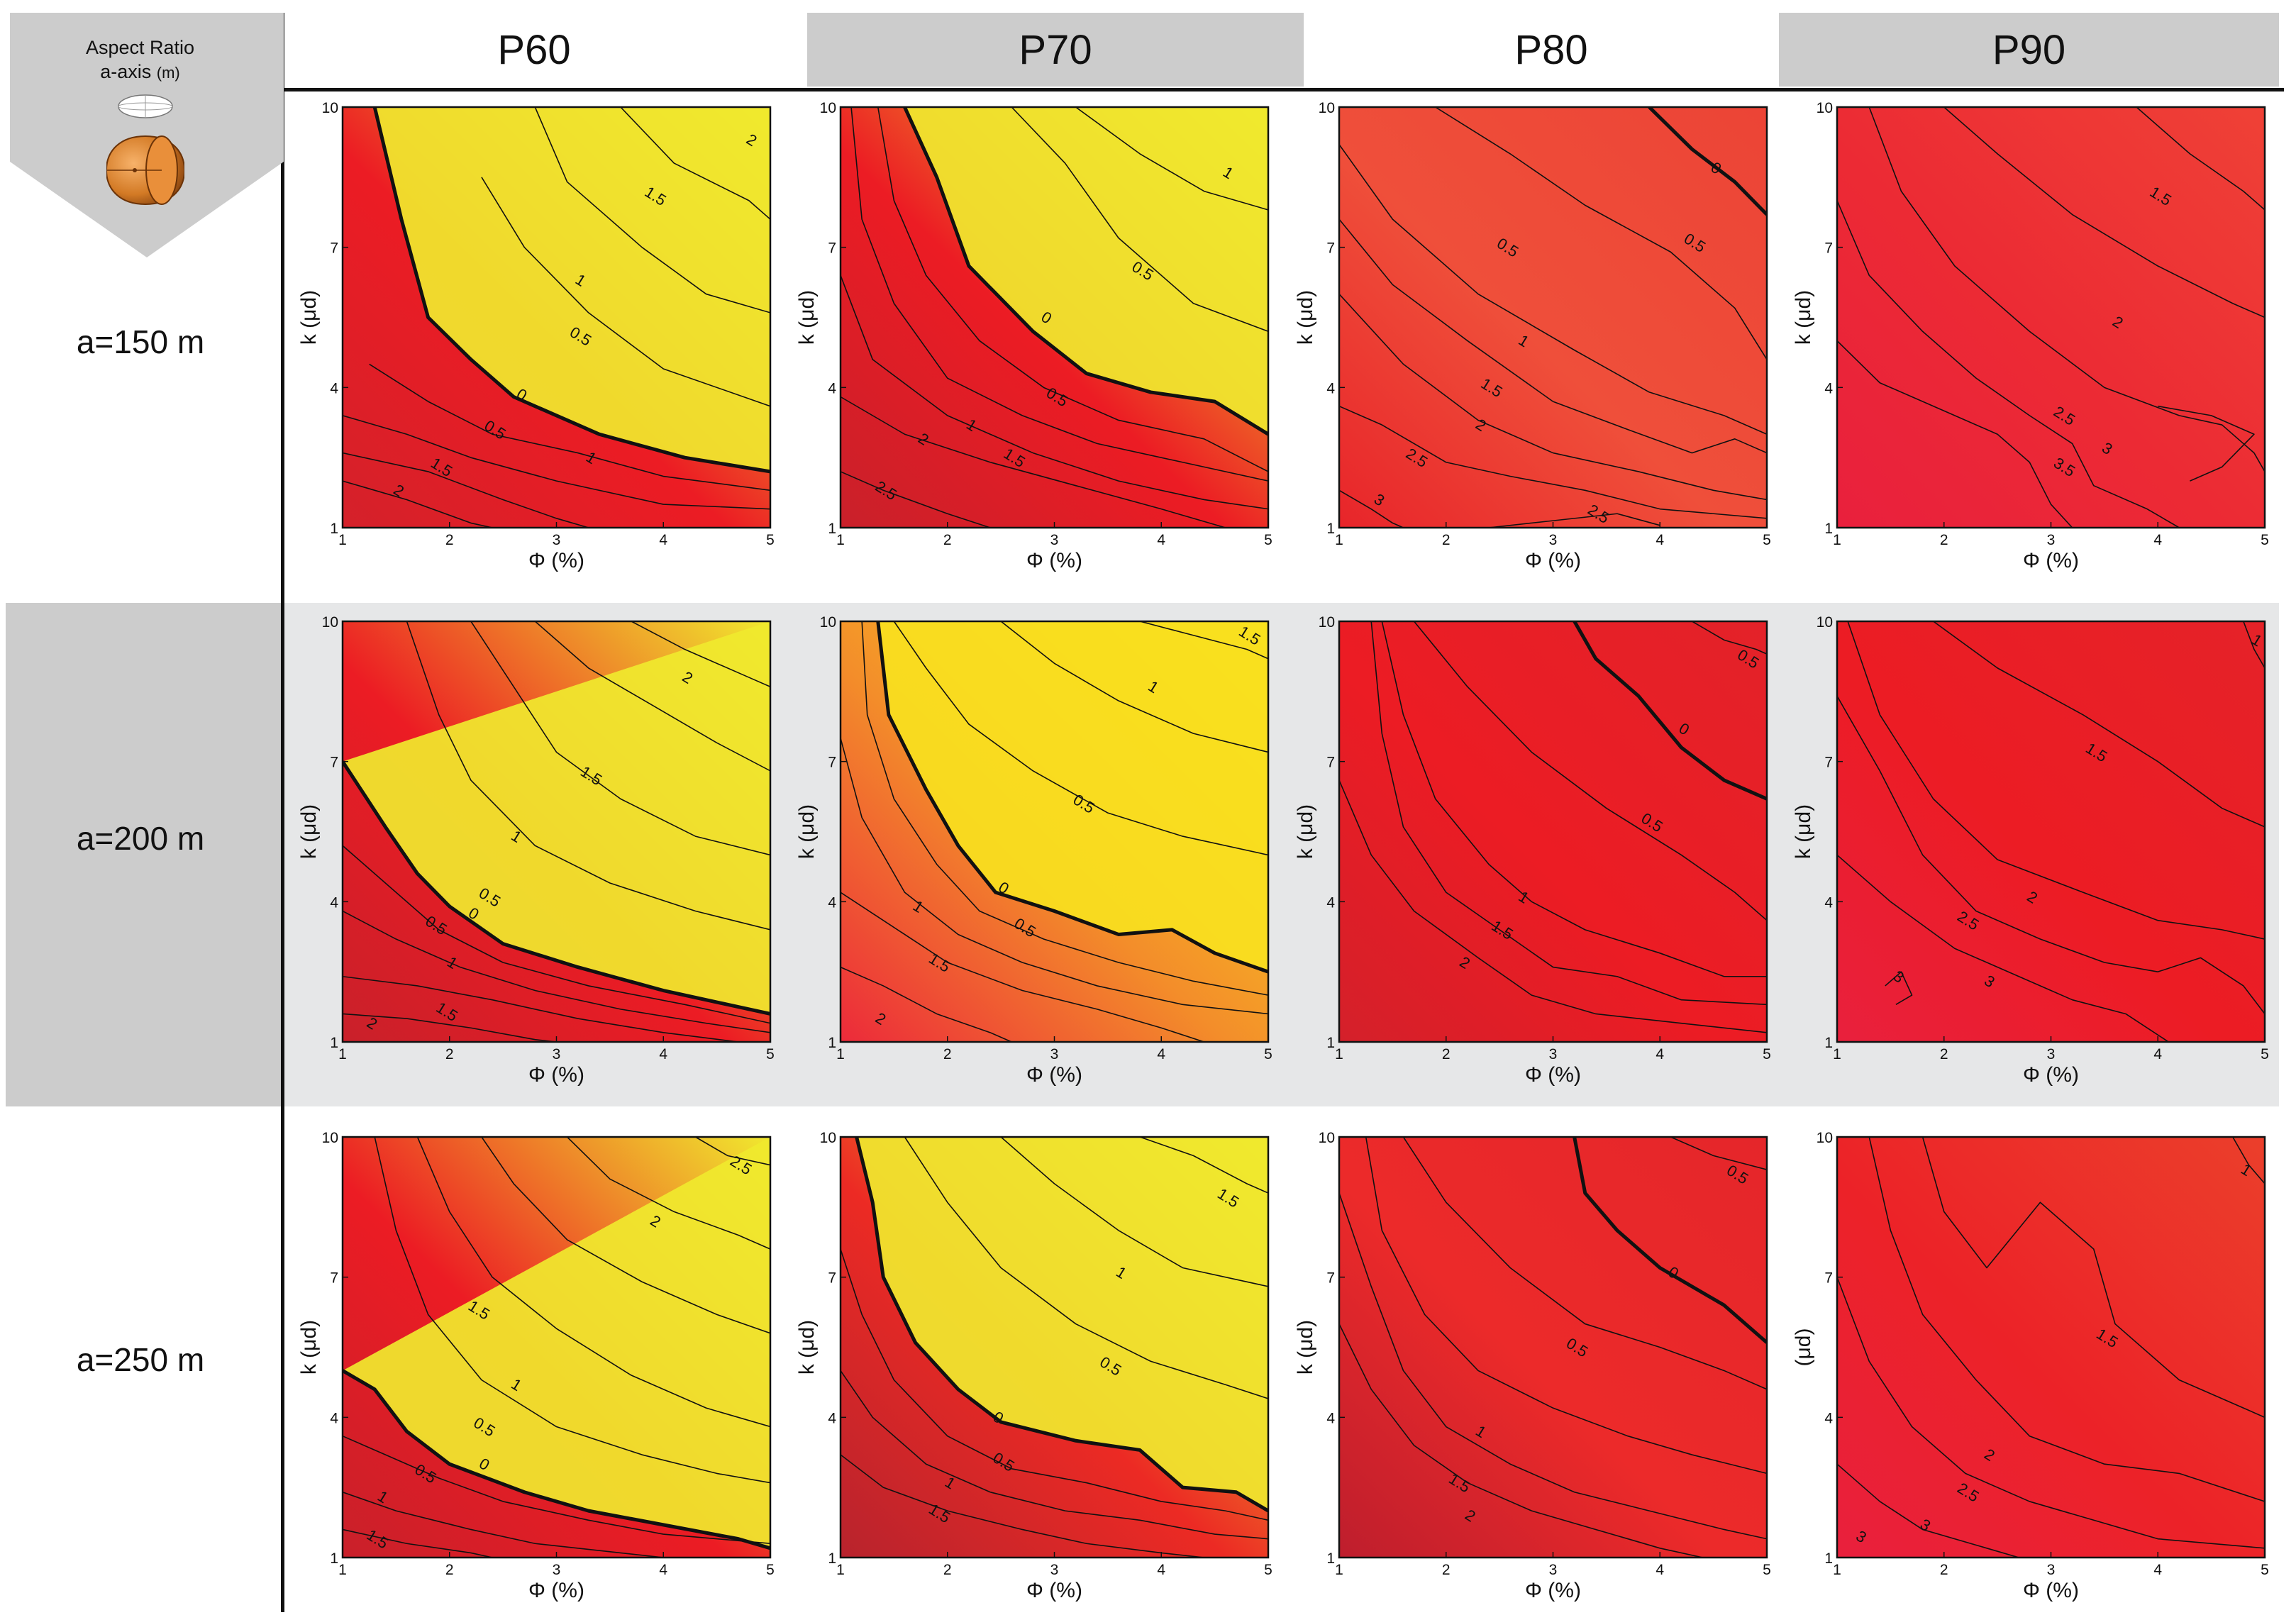  Describe the element at coordinates (147, 135) in the screenshot. I see `legend-box` at that location.